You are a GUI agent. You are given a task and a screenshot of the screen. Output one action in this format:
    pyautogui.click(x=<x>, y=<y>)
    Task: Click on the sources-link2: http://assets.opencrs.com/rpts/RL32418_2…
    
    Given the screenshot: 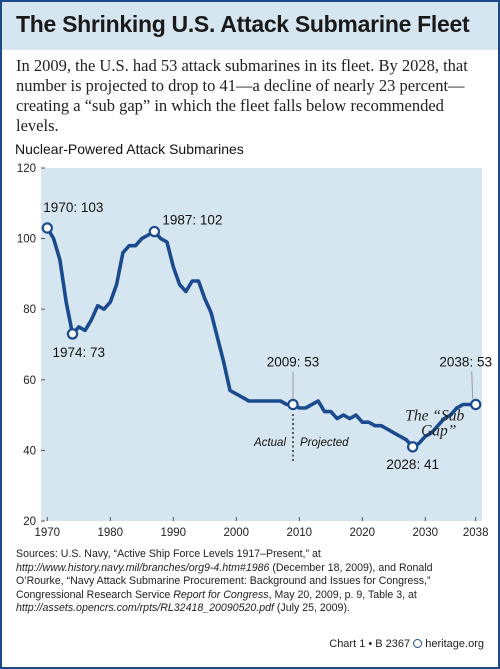 What is the action you would take?
    pyautogui.click(x=145, y=608)
    